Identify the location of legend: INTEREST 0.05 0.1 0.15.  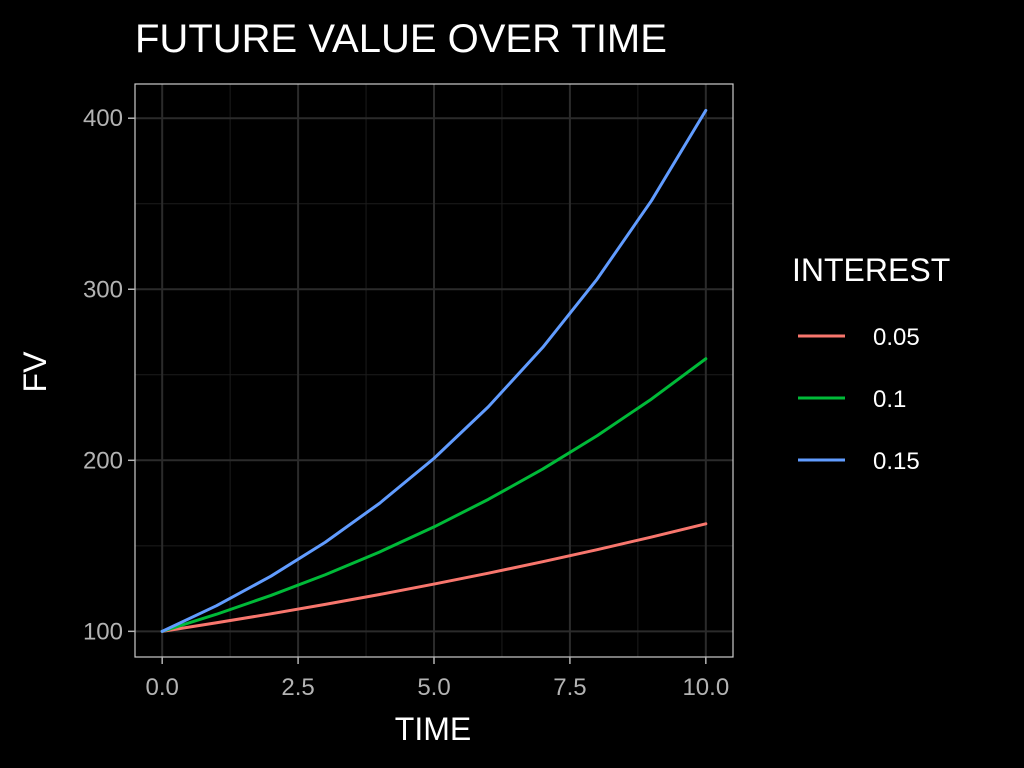
(871, 363).